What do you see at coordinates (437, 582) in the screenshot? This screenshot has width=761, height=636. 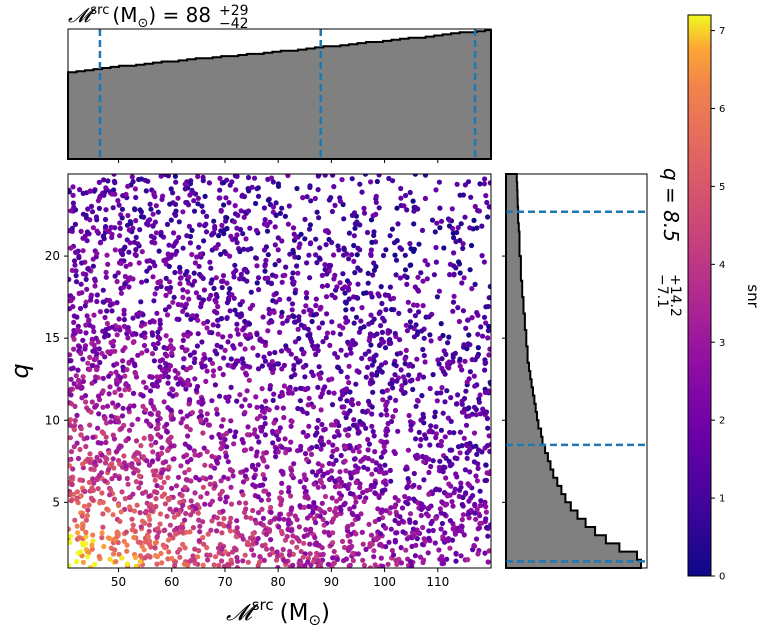 I see `x-tick-label: 110` at bounding box center [437, 582].